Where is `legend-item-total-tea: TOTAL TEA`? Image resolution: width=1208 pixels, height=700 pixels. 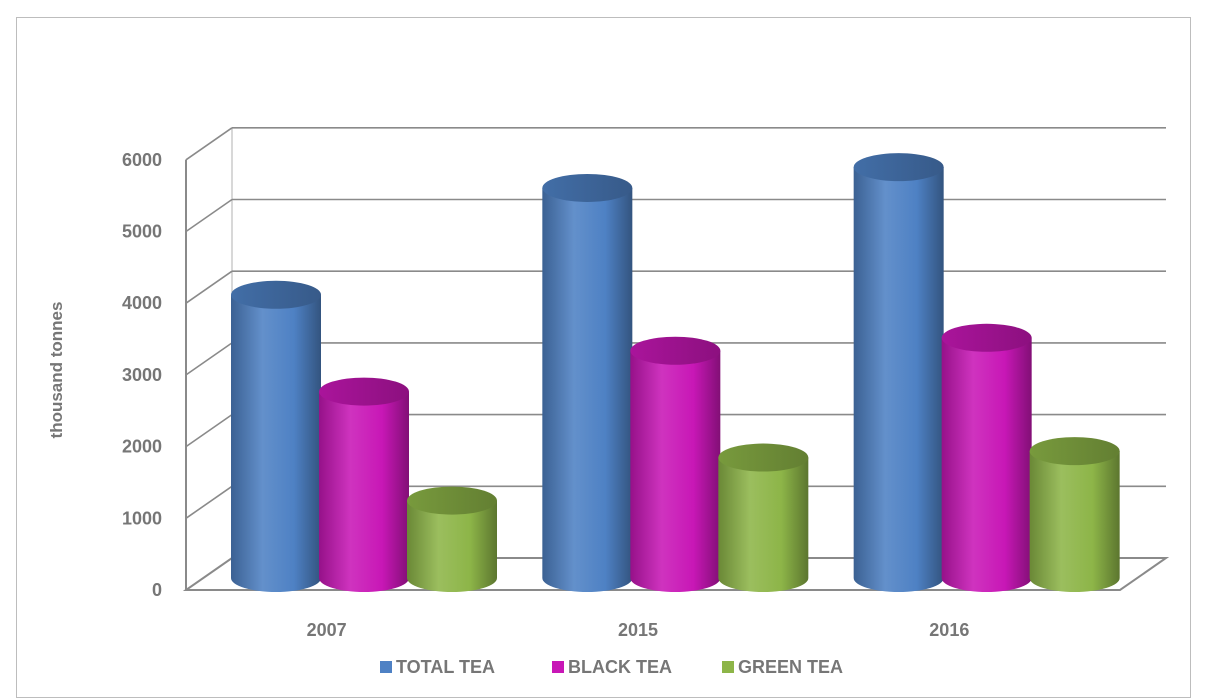 legend-item-total-tea: TOTAL TEA is located at coordinates (437, 667).